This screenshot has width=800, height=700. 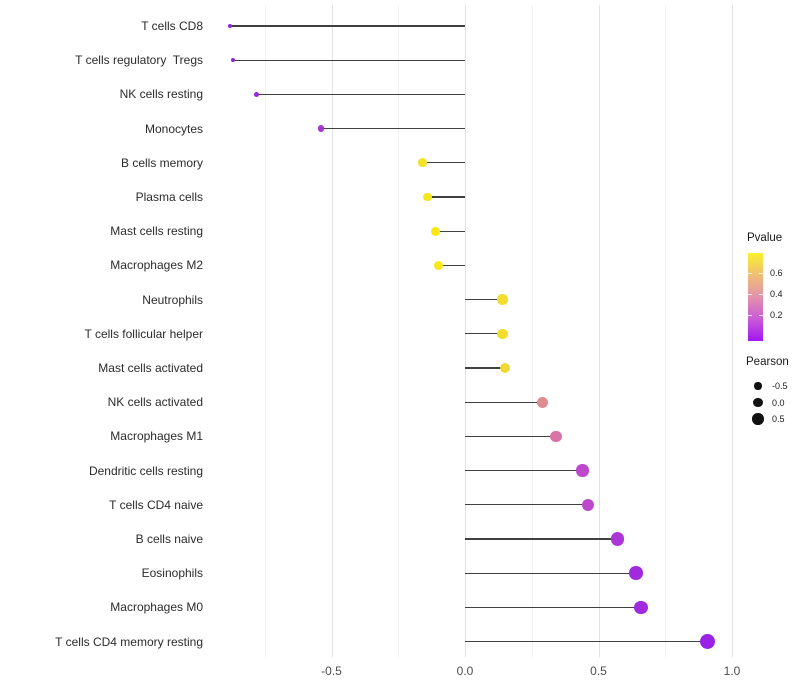 I want to click on y-axis-label: NK cells activated, so click(x=155, y=402).